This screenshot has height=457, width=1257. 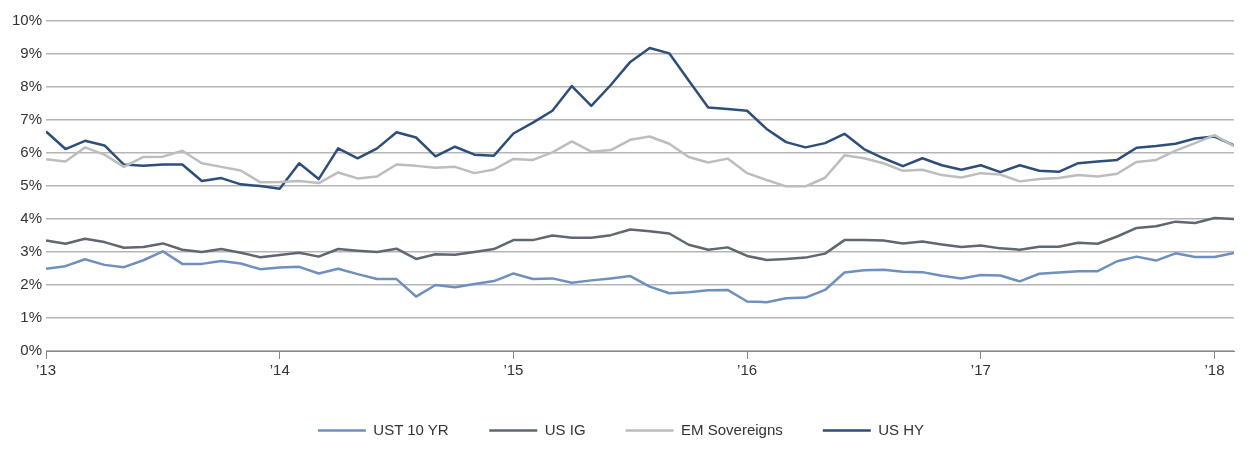 I want to click on x-tick-label: ’15, so click(x=513, y=370).